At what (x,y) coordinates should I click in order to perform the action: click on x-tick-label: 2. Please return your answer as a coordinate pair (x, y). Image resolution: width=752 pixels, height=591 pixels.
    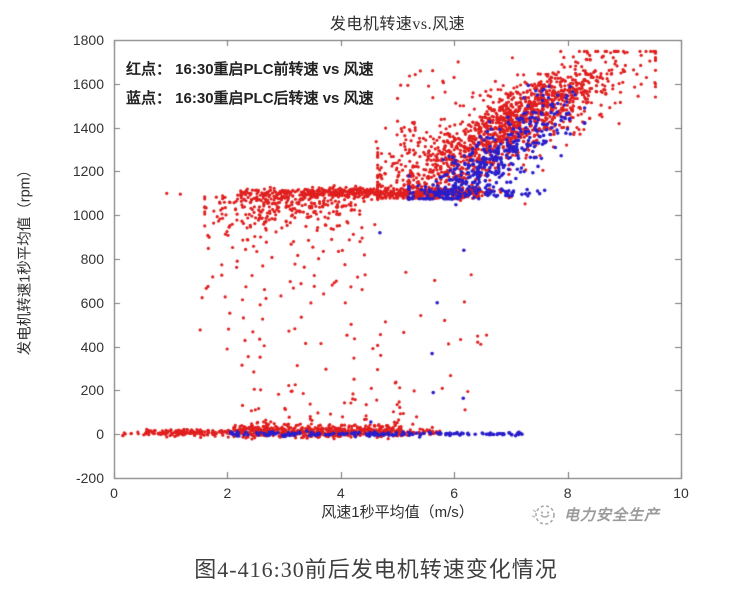
    Looking at the image, I should click on (227, 493).